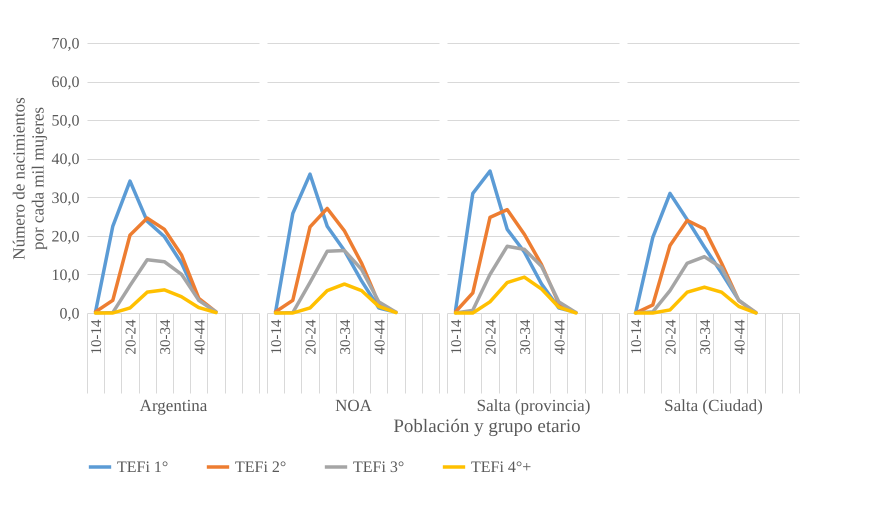 This screenshot has height=531, width=869. Describe the element at coordinates (66, 198) in the screenshot. I see `y-tick-label: 30,0` at that location.